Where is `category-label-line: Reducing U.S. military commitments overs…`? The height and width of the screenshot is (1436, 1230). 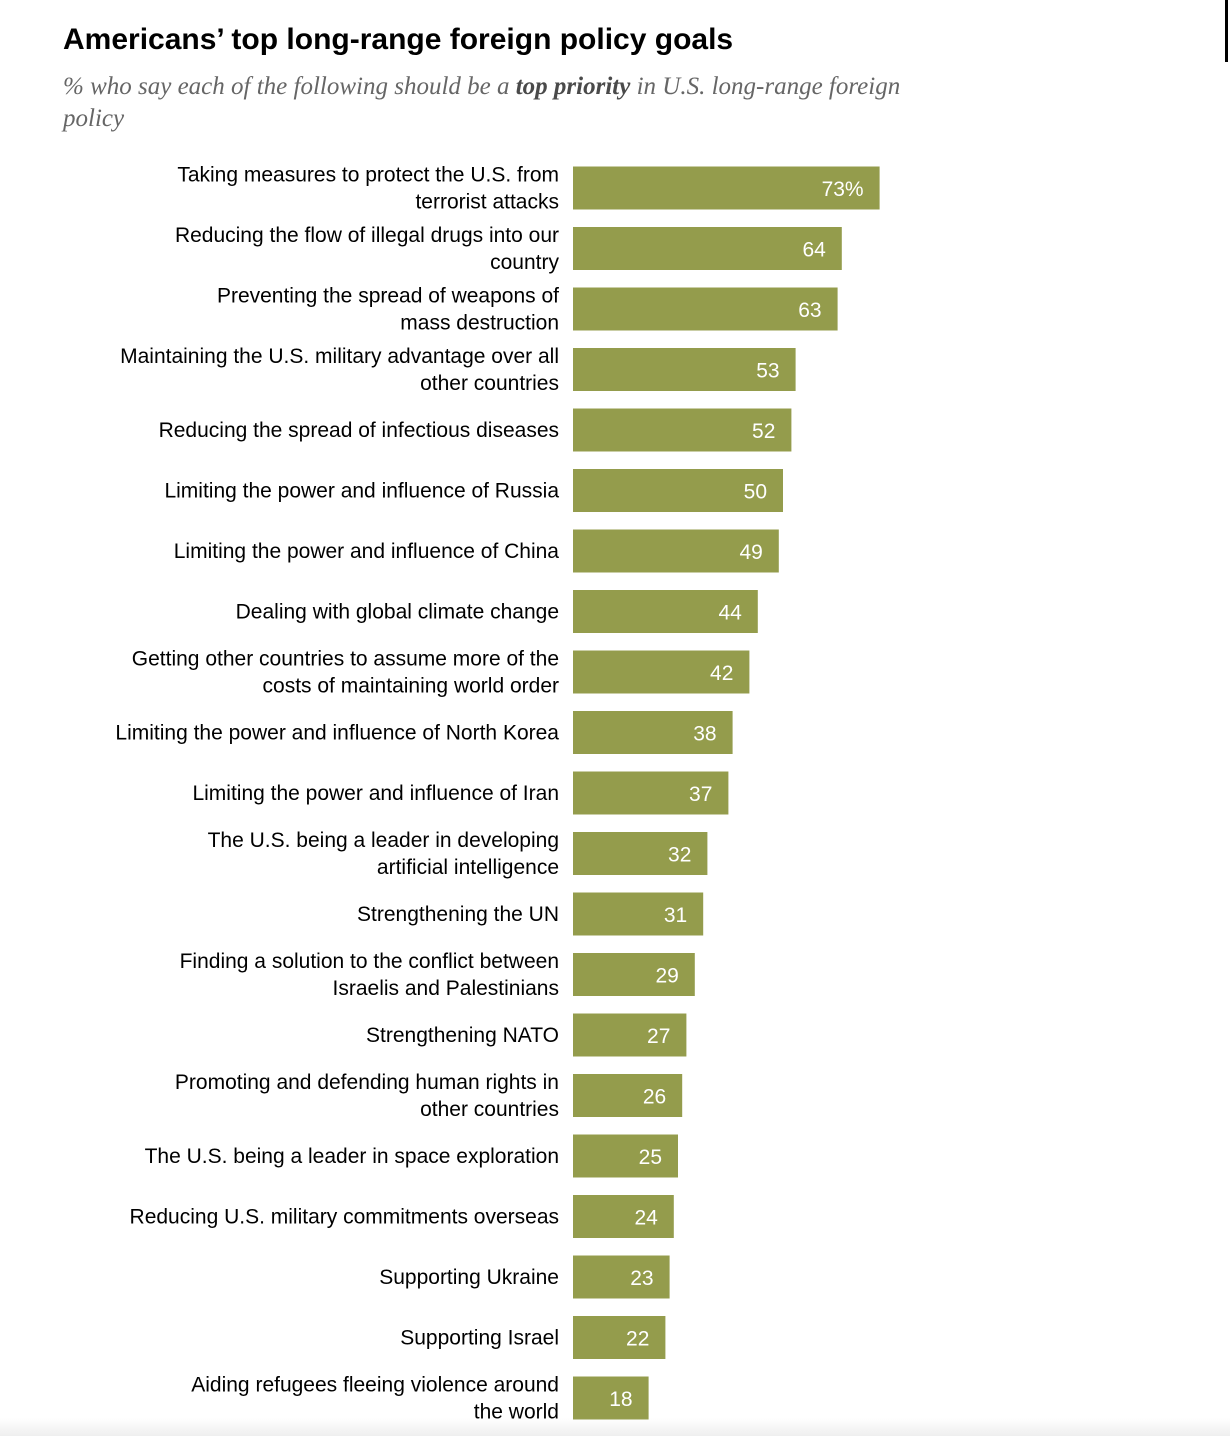 category-label-line: Reducing U.S. military commitments overs… is located at coordinates (344, 1217).